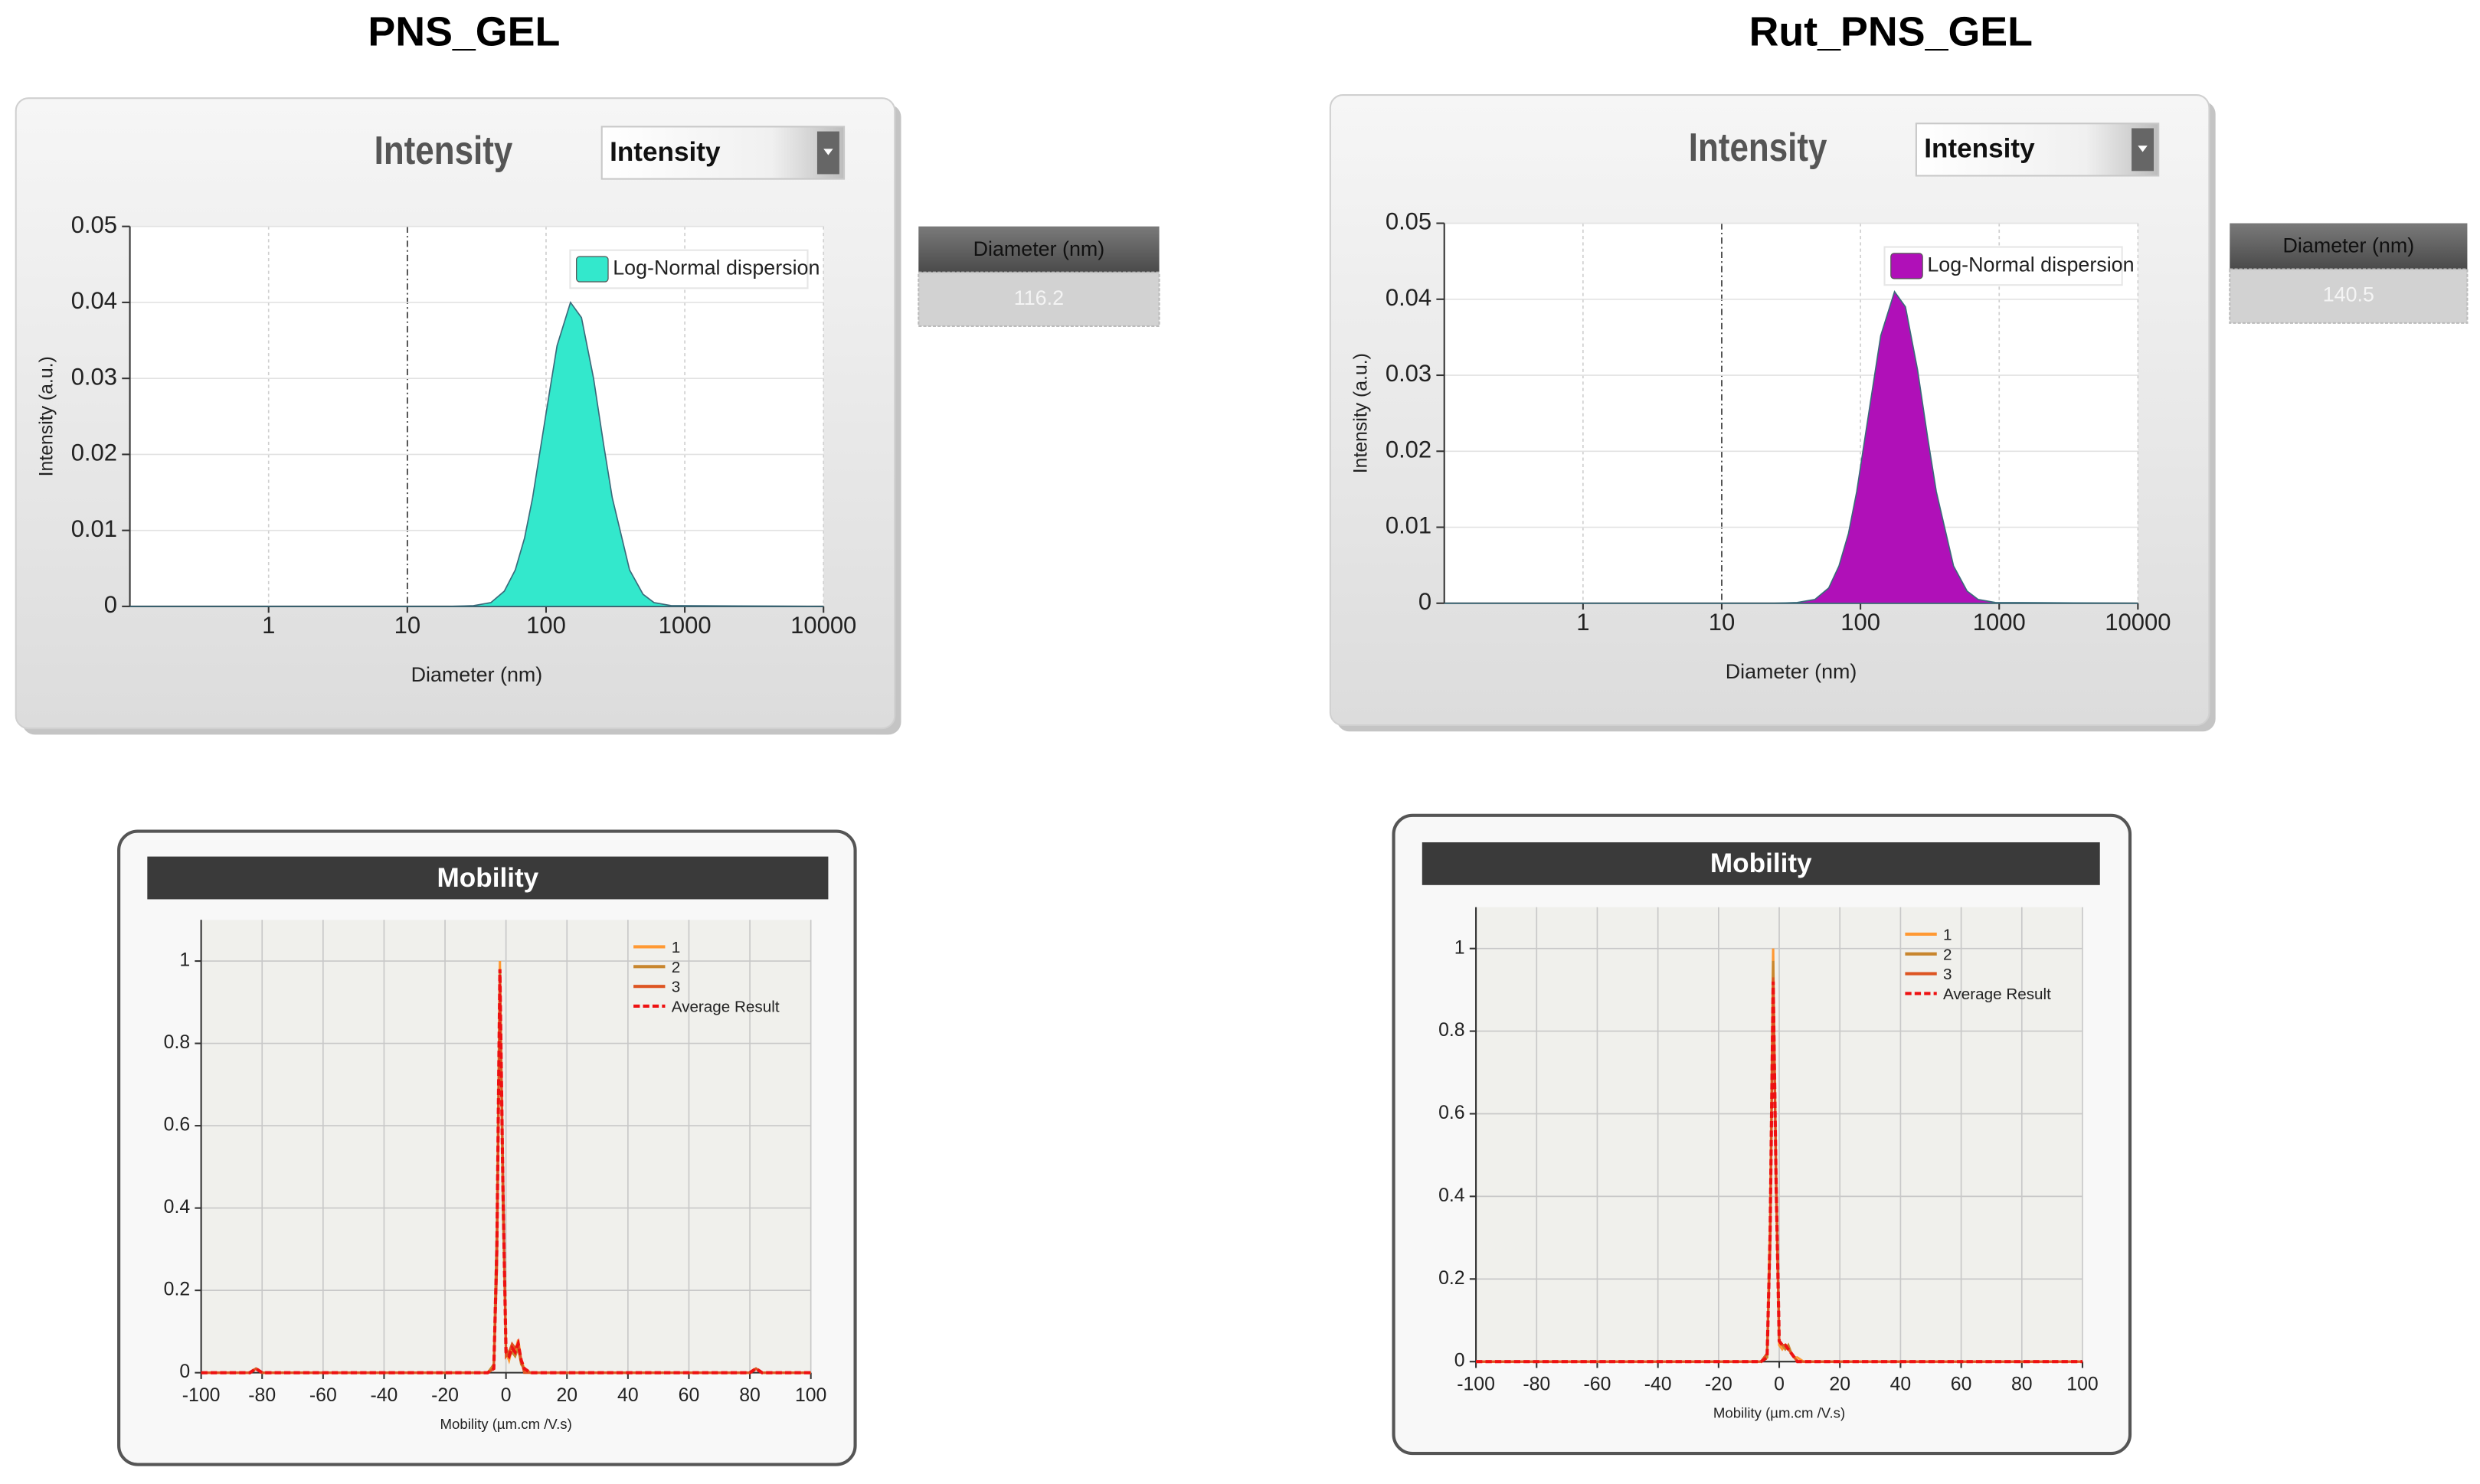 The height and width of the screenshot is (1484, 2480). I want to click on table-value: 140.5, so click(2349, 294).